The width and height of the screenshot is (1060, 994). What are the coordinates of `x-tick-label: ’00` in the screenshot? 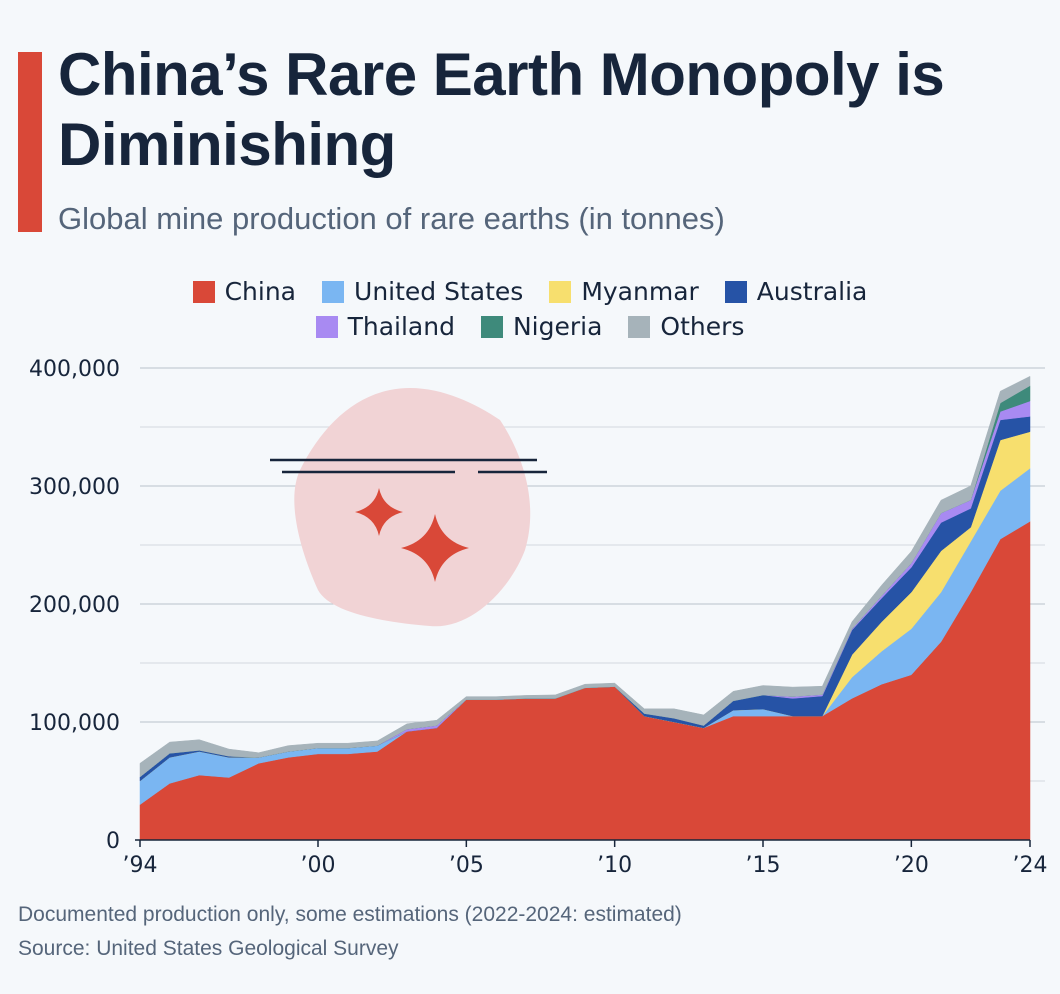 It's located at (318, 865).